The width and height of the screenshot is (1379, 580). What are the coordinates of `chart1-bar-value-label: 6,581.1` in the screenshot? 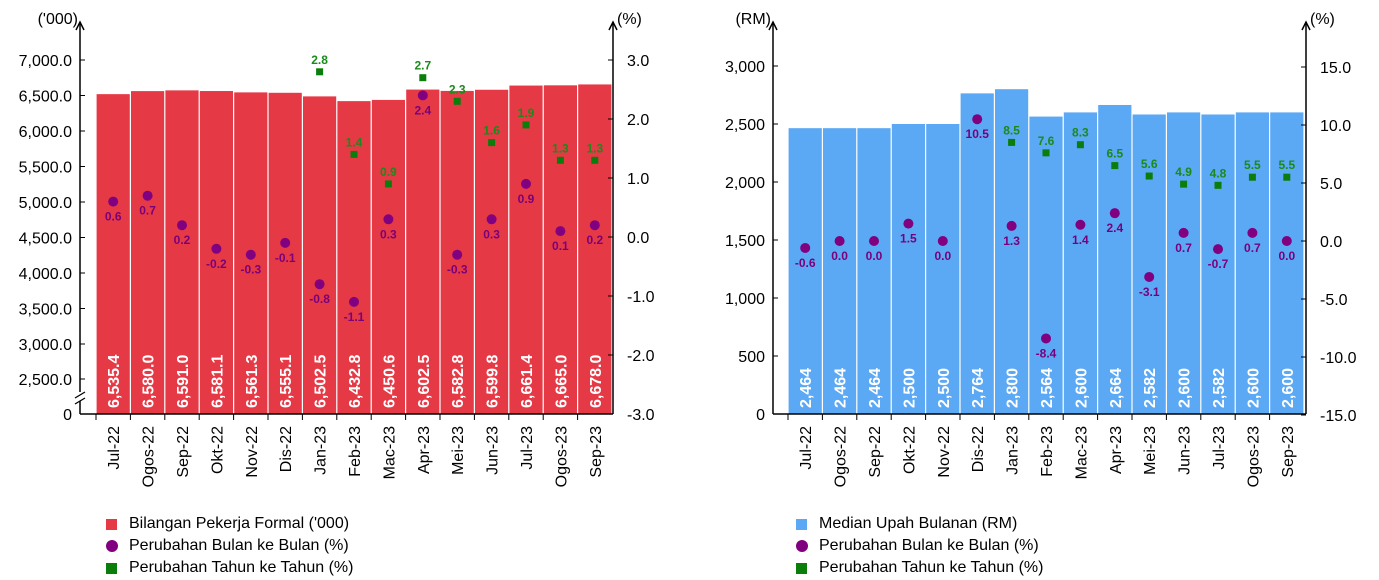 It's located at (217, 381).